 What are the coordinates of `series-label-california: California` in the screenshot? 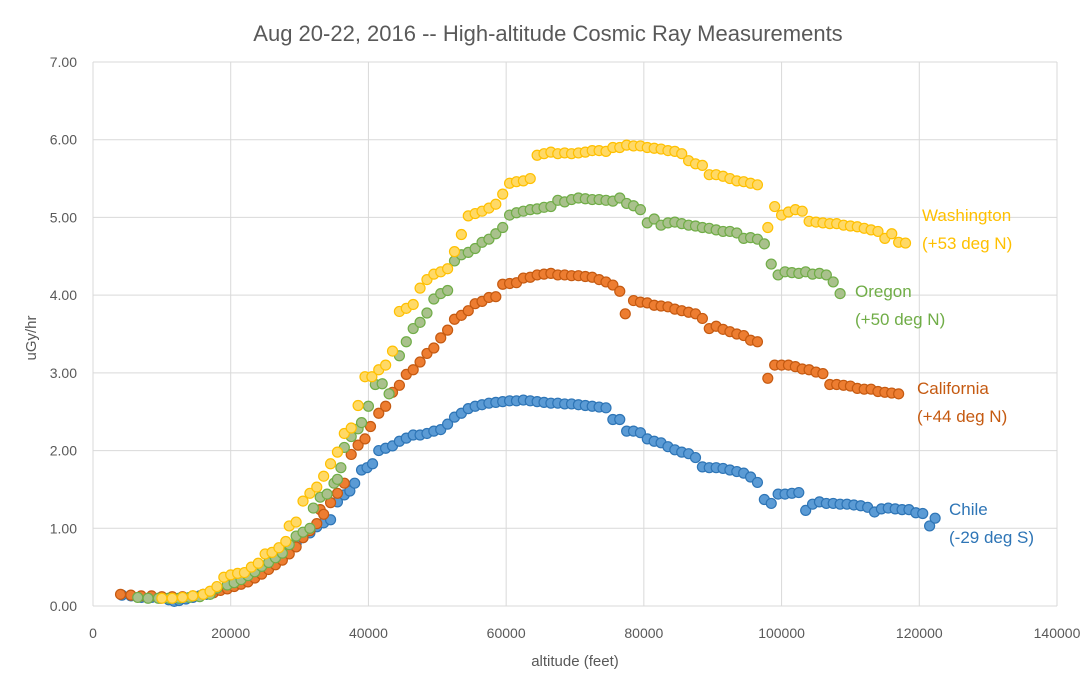 It's located at (953, 388).